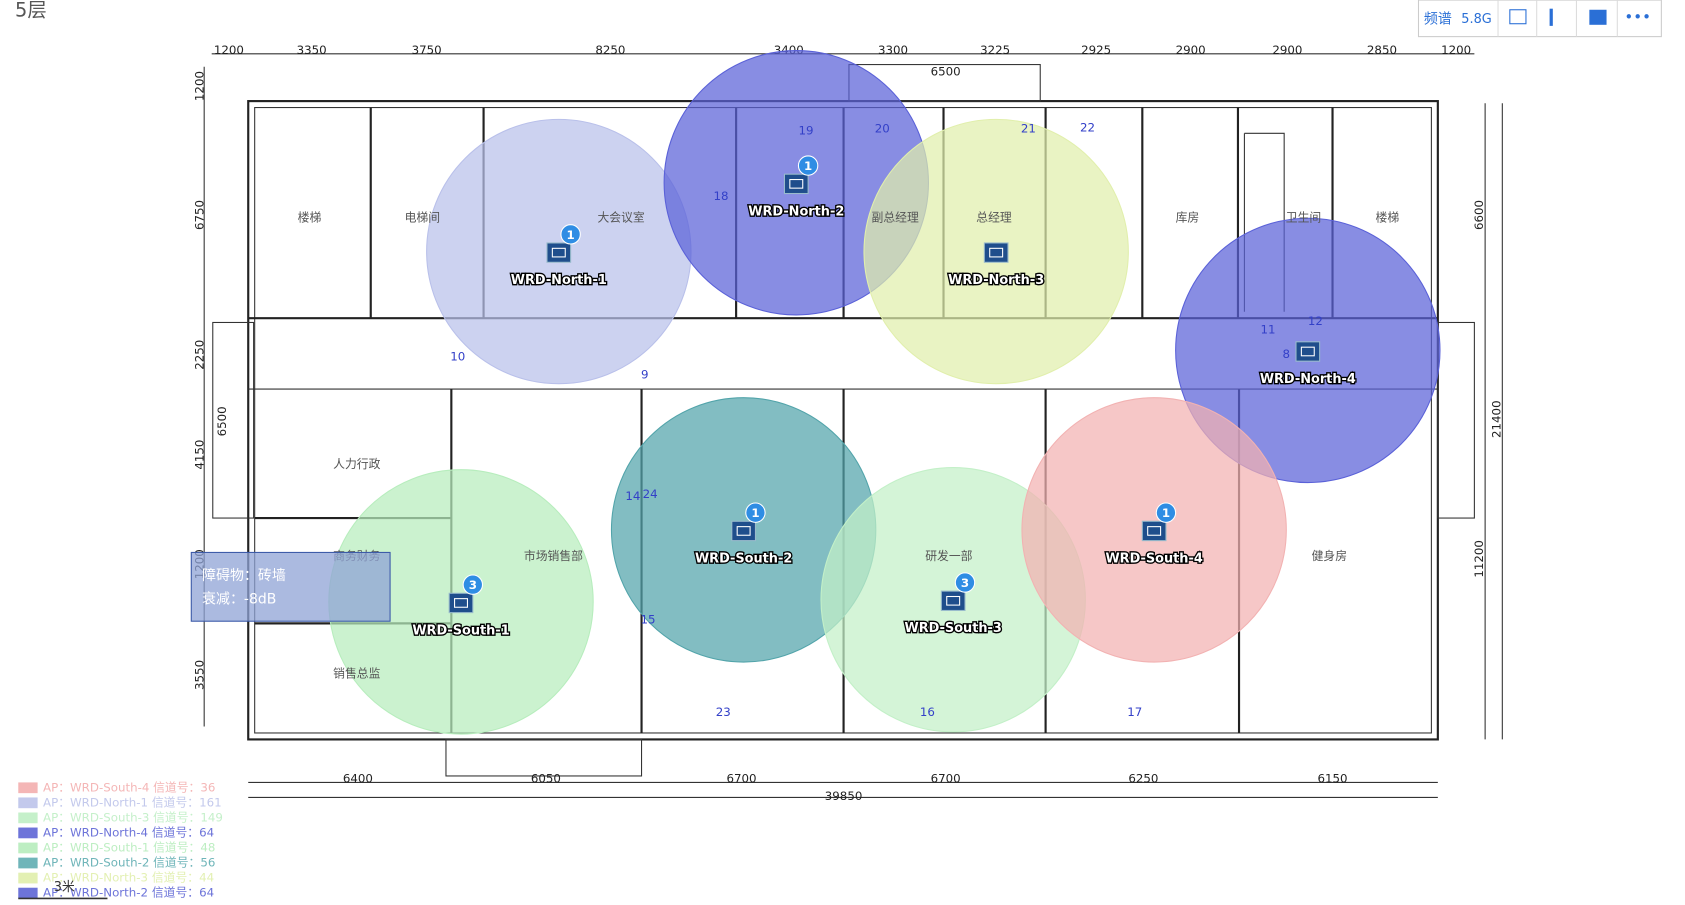  What do you see at coordinates (128, 893) in the screenshot?
I see `legend-entry: AP：WRD-North-2 信道号：64` at bounding box center [128, 893].